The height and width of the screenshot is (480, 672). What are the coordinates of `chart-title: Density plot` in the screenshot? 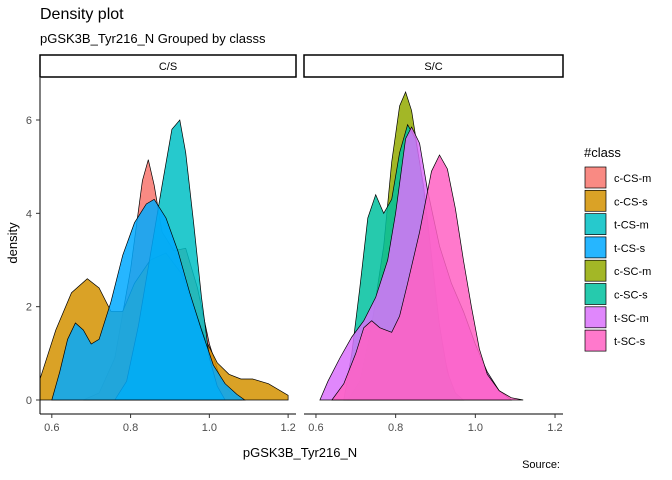 It's located at (82, 14).